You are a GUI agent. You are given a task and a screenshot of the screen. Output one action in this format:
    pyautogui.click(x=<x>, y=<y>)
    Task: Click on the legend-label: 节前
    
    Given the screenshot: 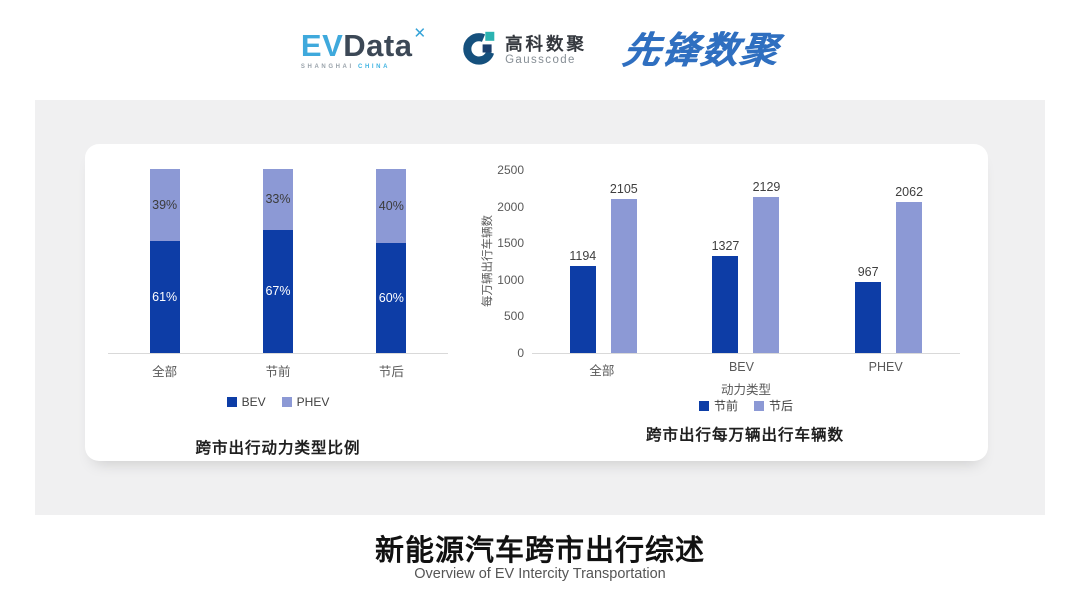 What is the action you would take?
    pyautogui.click(x=725, y=406)
    